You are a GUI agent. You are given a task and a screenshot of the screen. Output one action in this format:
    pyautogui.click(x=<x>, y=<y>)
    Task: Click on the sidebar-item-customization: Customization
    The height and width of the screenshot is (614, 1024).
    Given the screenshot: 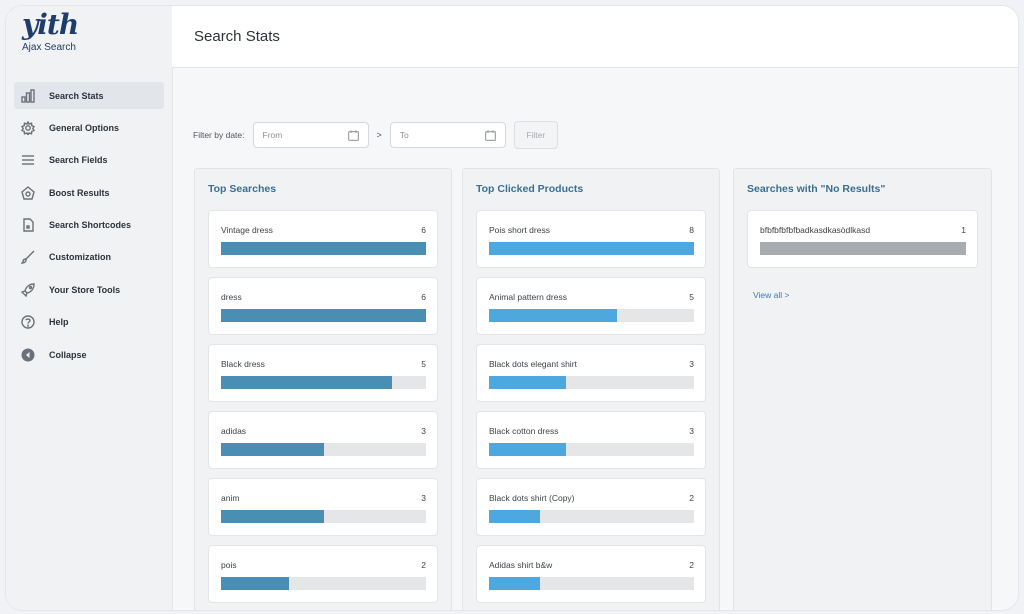 What is the action you would take?
    pyautogui.click(x=89, y=257)
    